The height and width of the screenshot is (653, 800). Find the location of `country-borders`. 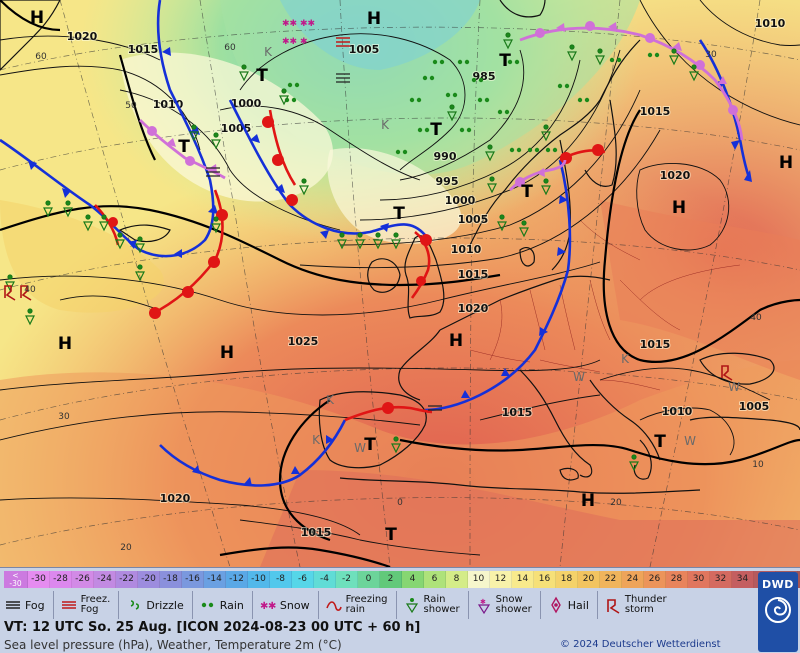

country-borders is located at coordinates (605, 305).